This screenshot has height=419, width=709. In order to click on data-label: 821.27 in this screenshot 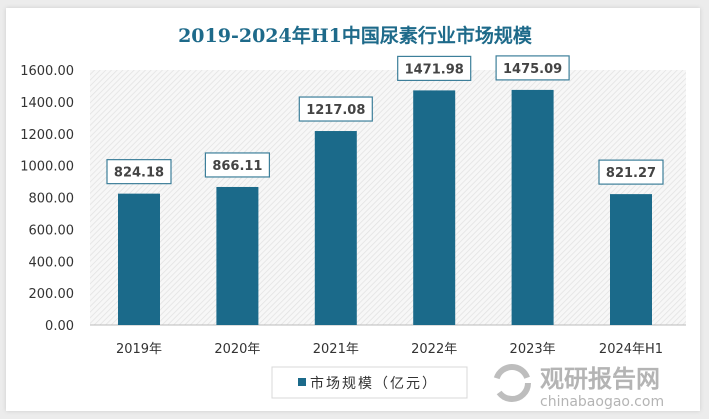, I will do `click(631, 173)`.